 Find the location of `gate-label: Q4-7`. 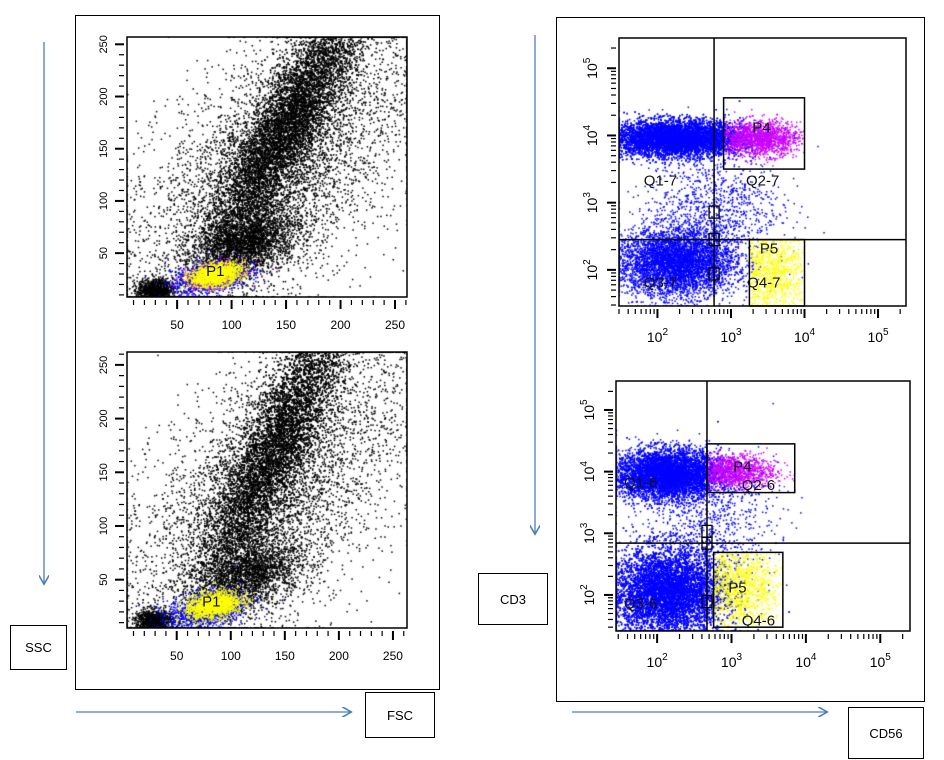

gate-label: Q4-7 is located at coordinates (763, 282).